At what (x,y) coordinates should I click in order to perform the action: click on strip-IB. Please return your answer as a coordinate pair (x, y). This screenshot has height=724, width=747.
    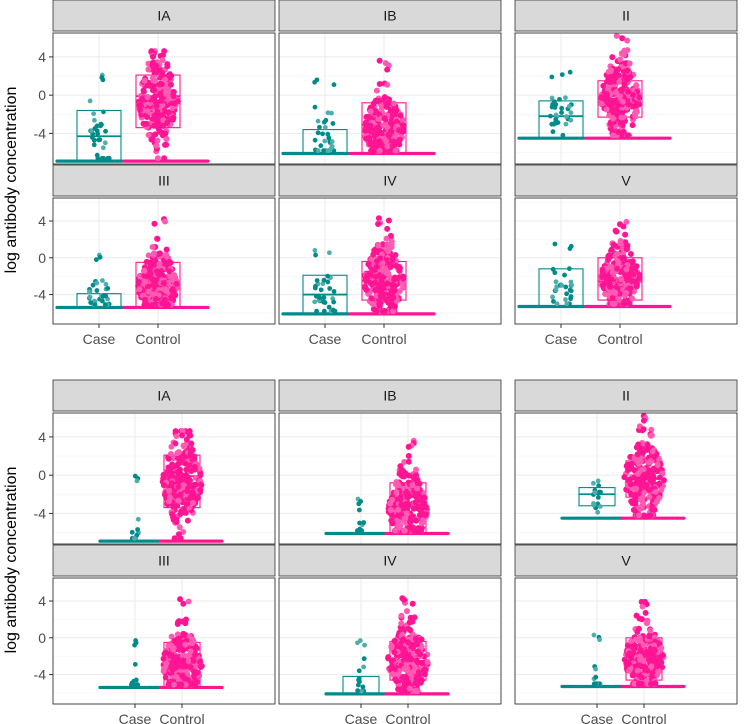
    Looking at the image, I should click on (390, 395).